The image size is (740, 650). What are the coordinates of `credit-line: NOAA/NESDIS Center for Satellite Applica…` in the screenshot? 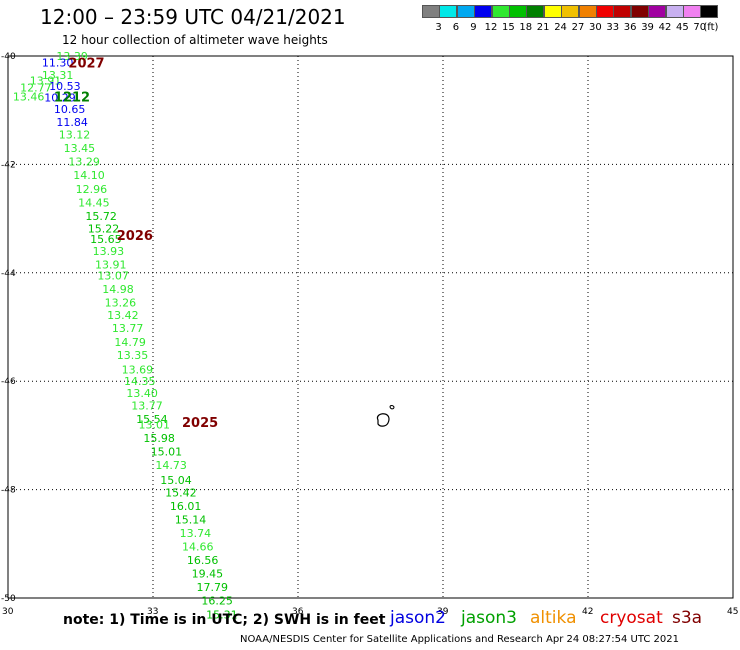 It's located at (459, 639).